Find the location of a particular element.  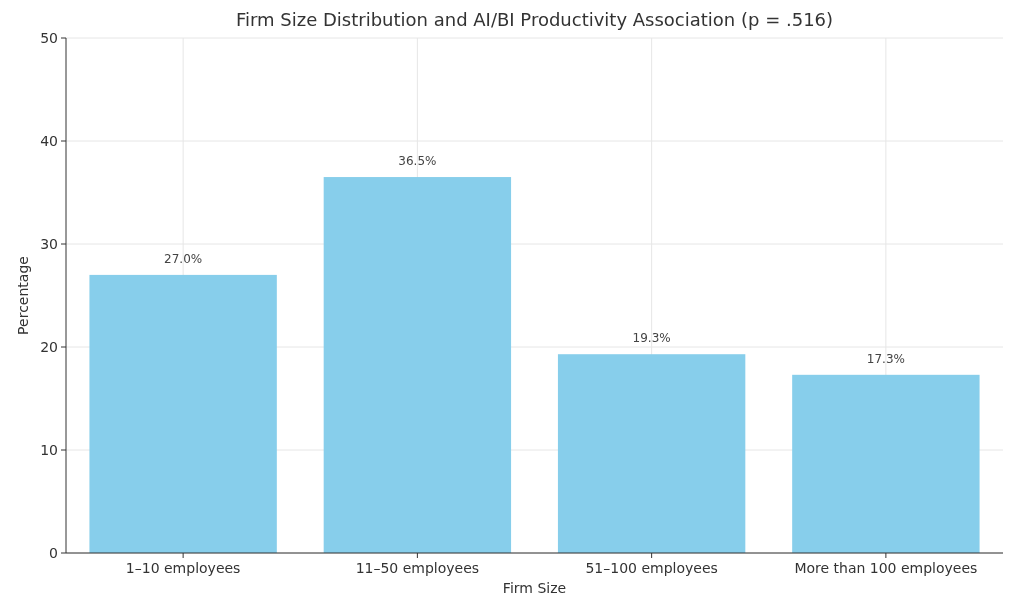

y-tick-label: 30 is located at coordinates (49, 243).